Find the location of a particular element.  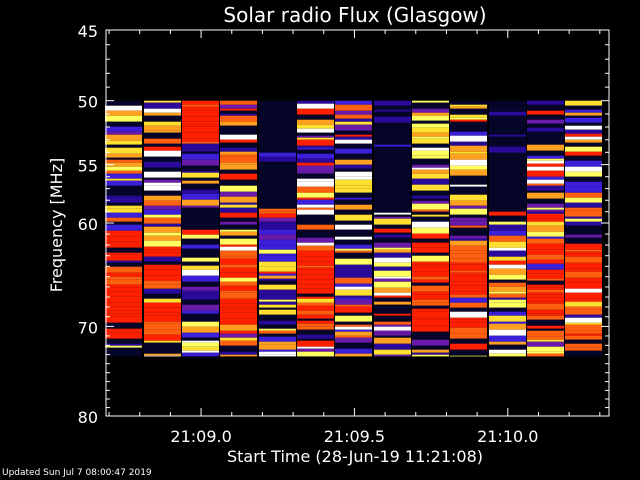

y-tick-label: 80 is located at coordinates (88, 417).